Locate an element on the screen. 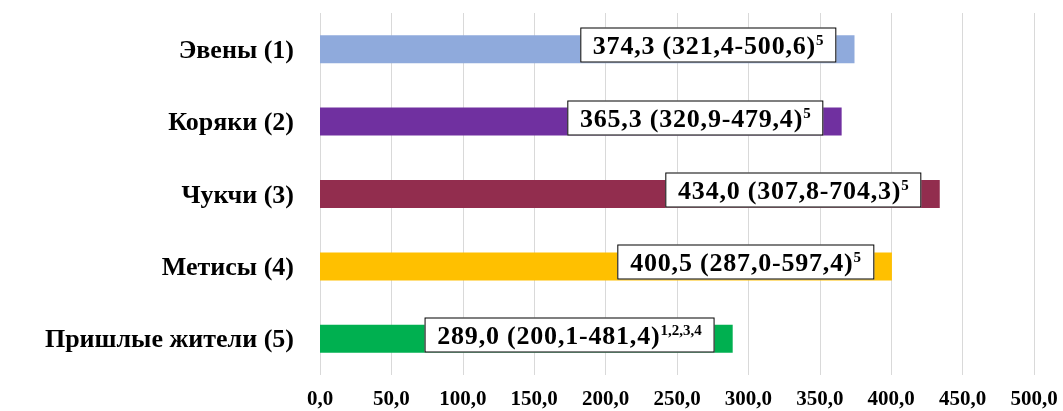  data-label: 434,0 (307,8-704,3)$^{5}$ is located at coordinates (793, 190).